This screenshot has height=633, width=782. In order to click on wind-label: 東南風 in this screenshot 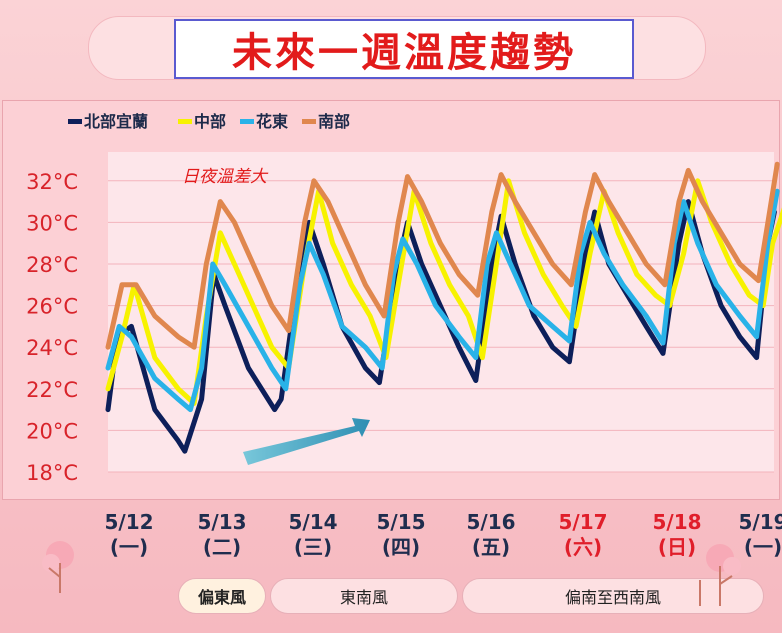, I will do `click(363, 597)`.